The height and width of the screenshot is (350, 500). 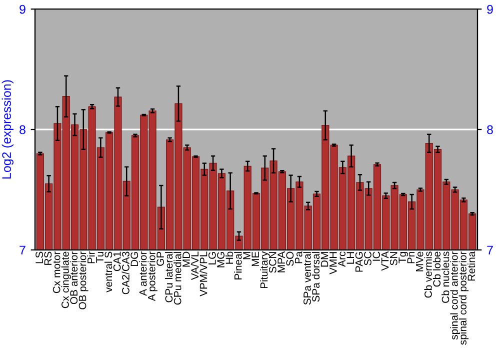 What do you see at coordinates (436, 269) in the screenshot?
I see `x-tick-label: Cb lobe` at bounding box center [436, 269].